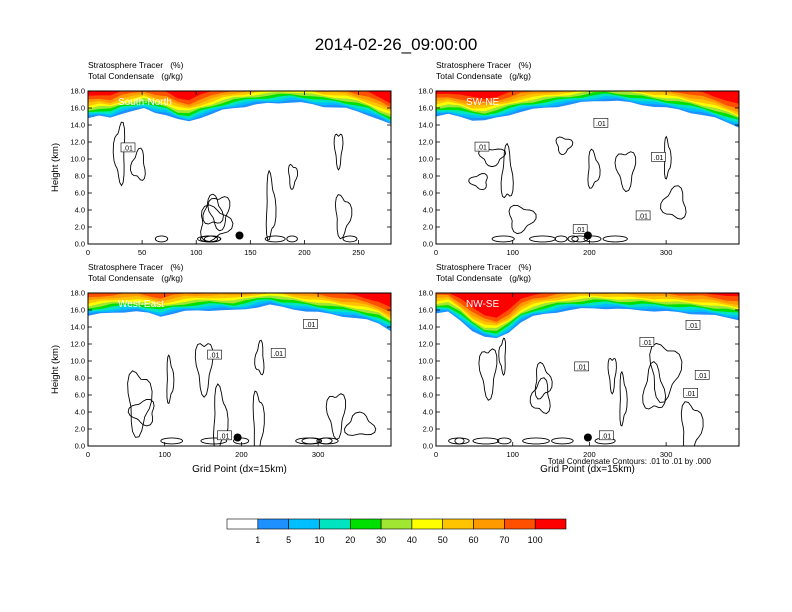 Image resolution: width=792 pixels, height=612 pixels. Describe the element at coordinates (80, 227) in the screenshot. I see `y-tick-label: 2.0` at that location.